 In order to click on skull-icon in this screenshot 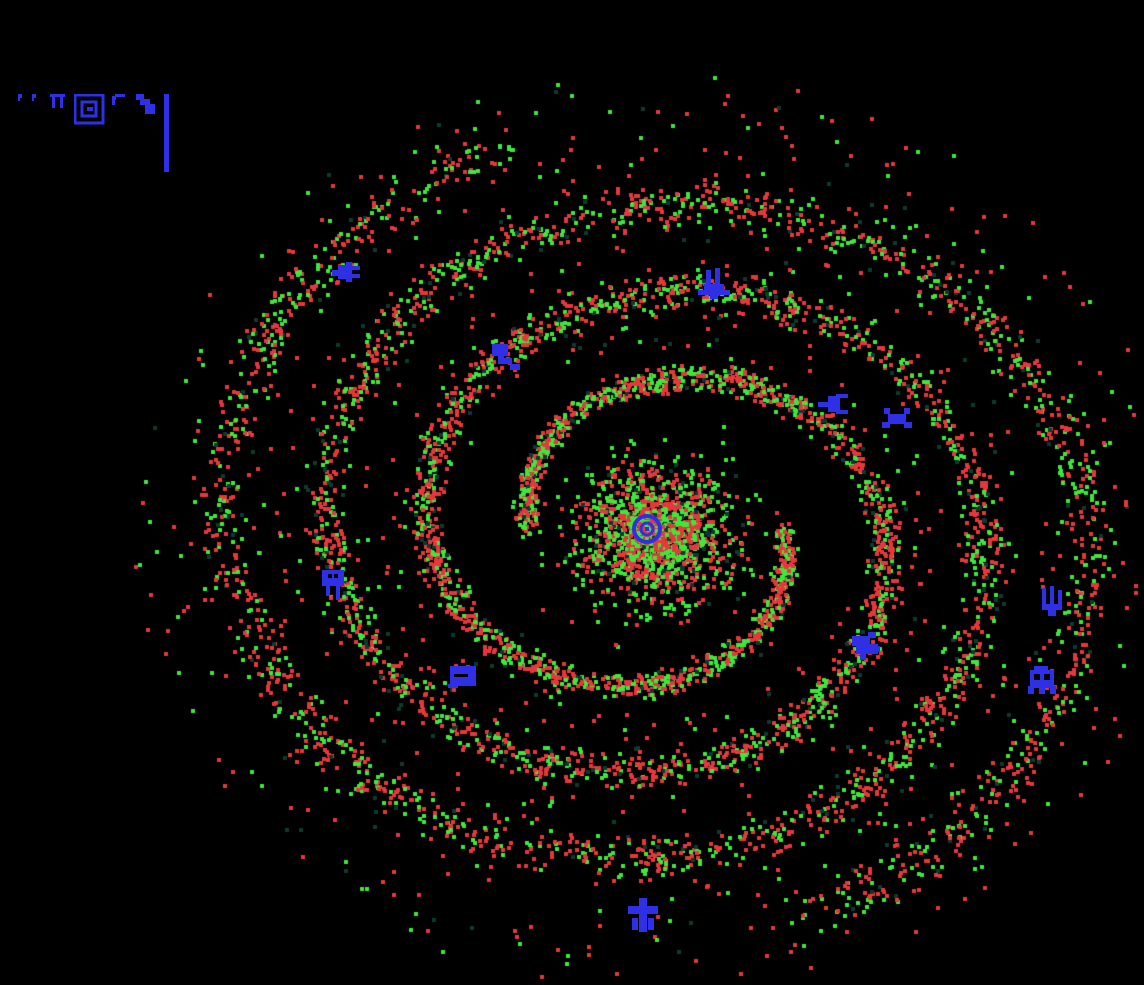, I will do `click(1043, 682)`.